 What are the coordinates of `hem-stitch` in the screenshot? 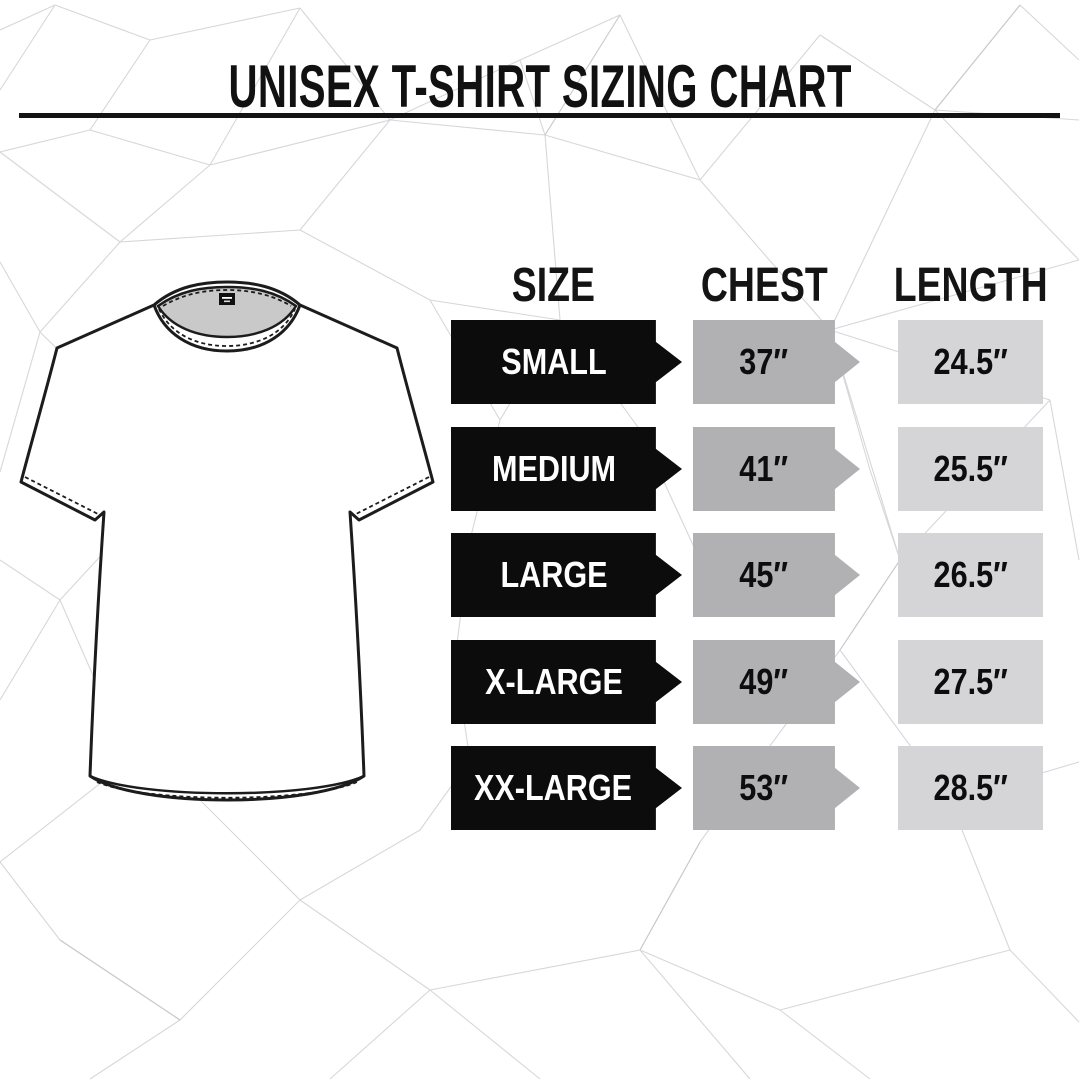 It's located at (227, 790).